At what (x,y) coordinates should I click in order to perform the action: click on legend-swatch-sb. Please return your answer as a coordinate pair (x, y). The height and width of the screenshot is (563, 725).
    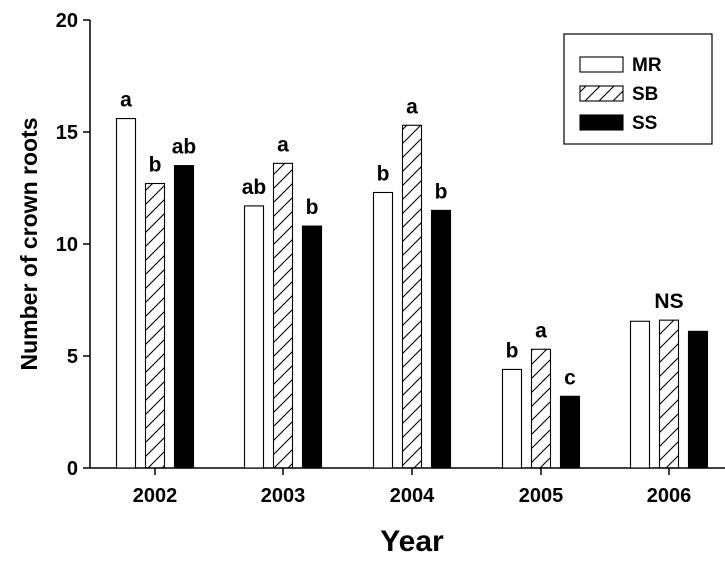
    Looking at the image, I should click on (601, 93).